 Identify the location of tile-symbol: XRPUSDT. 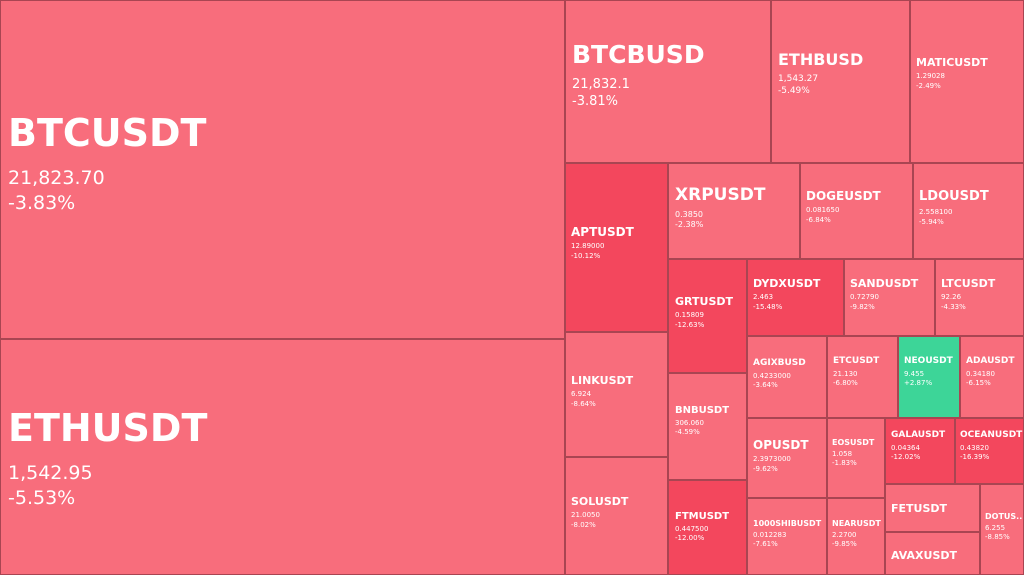
(720, 195).